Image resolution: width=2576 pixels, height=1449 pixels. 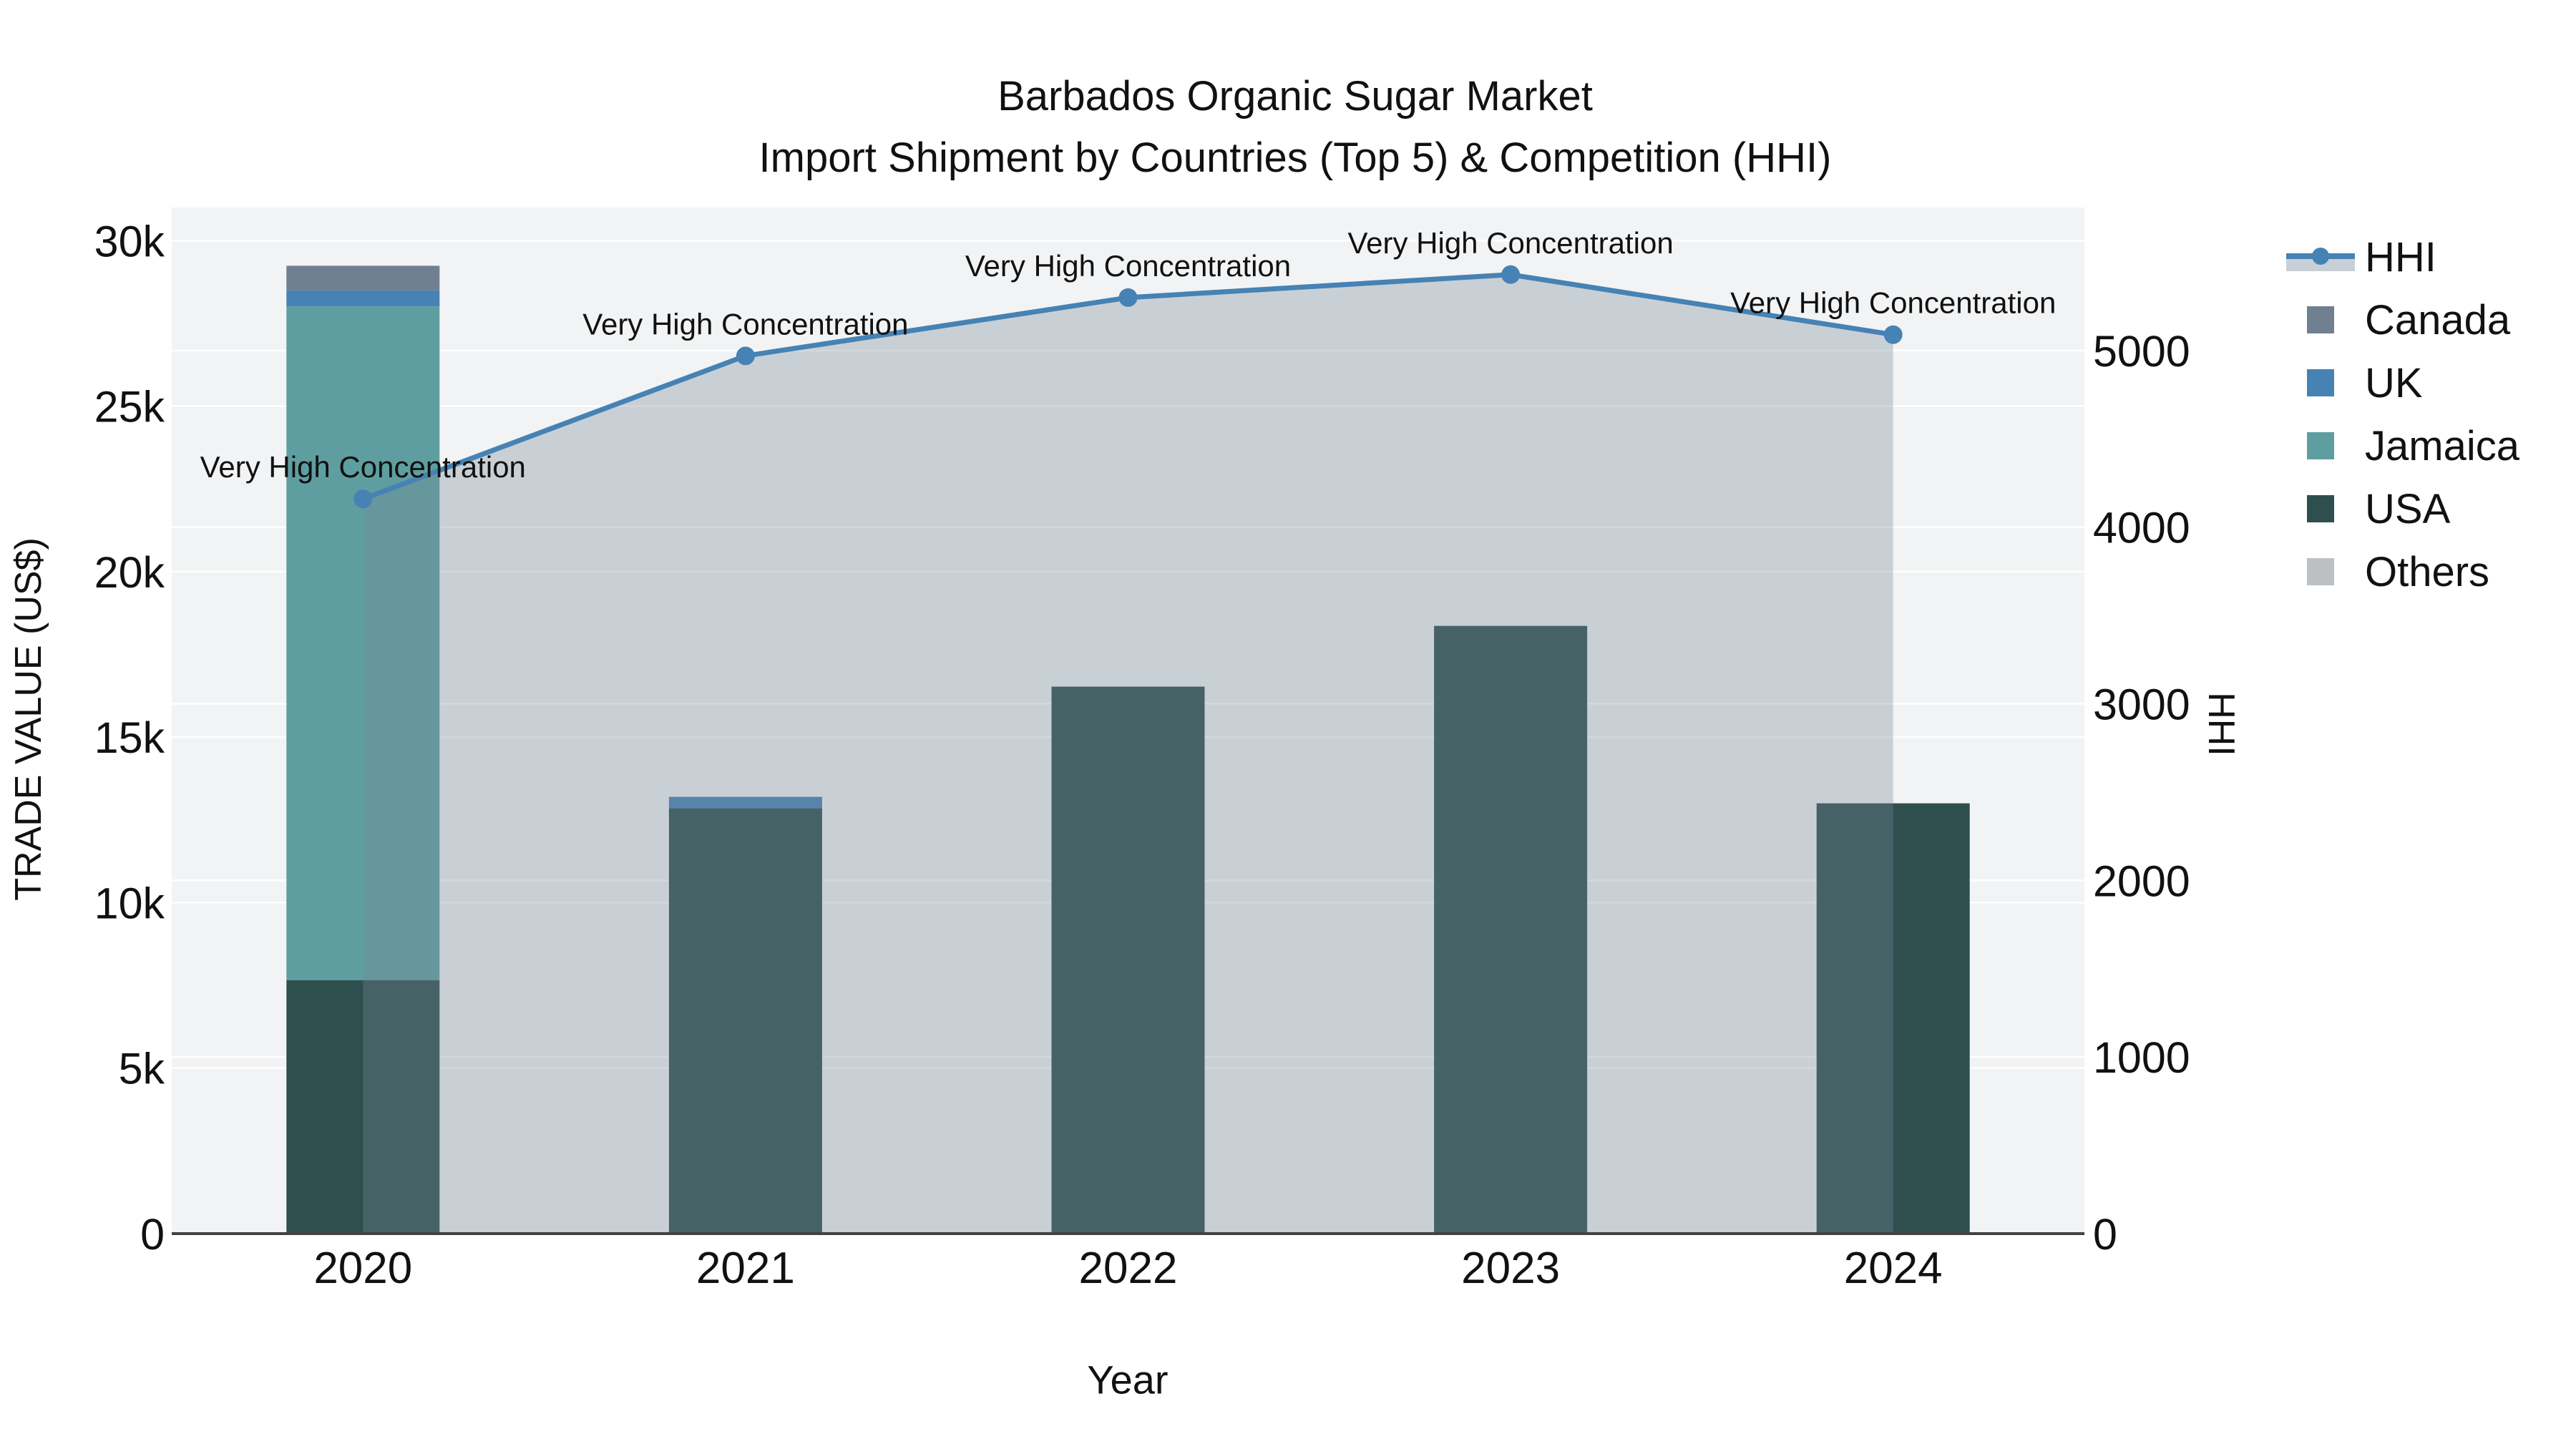 I want to click on bar-usa-2020, so click(x=363, y=1107).